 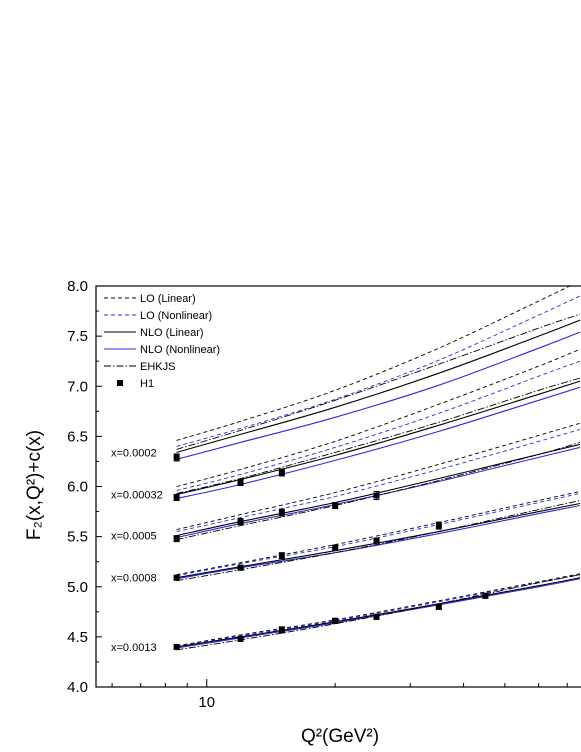 What do you see at coordinates (180, 350) in the screenshot?
I see `legend-label: NLO (Nonlinear)` at bounding box center [180, 350].